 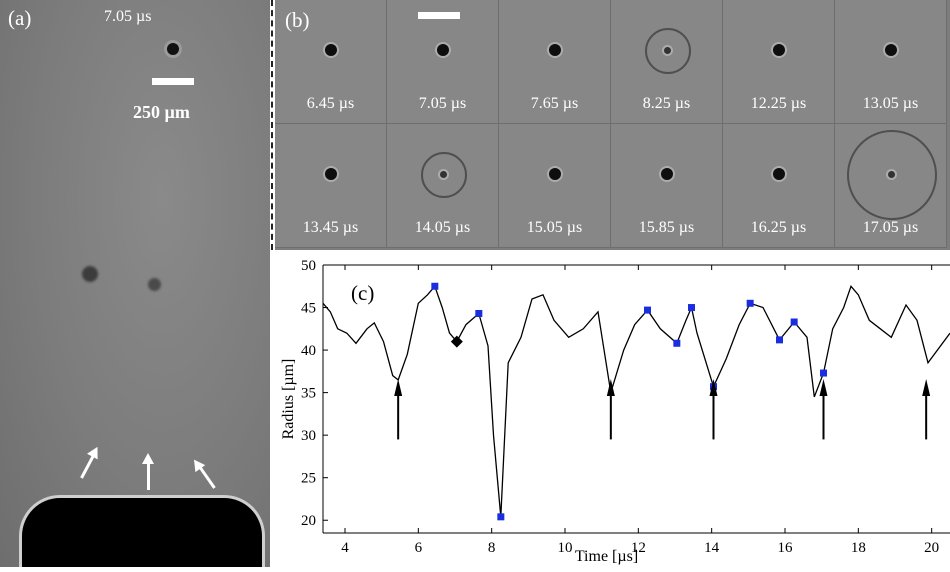 I want to click on arrow-middle, so click(x=148, y=471).